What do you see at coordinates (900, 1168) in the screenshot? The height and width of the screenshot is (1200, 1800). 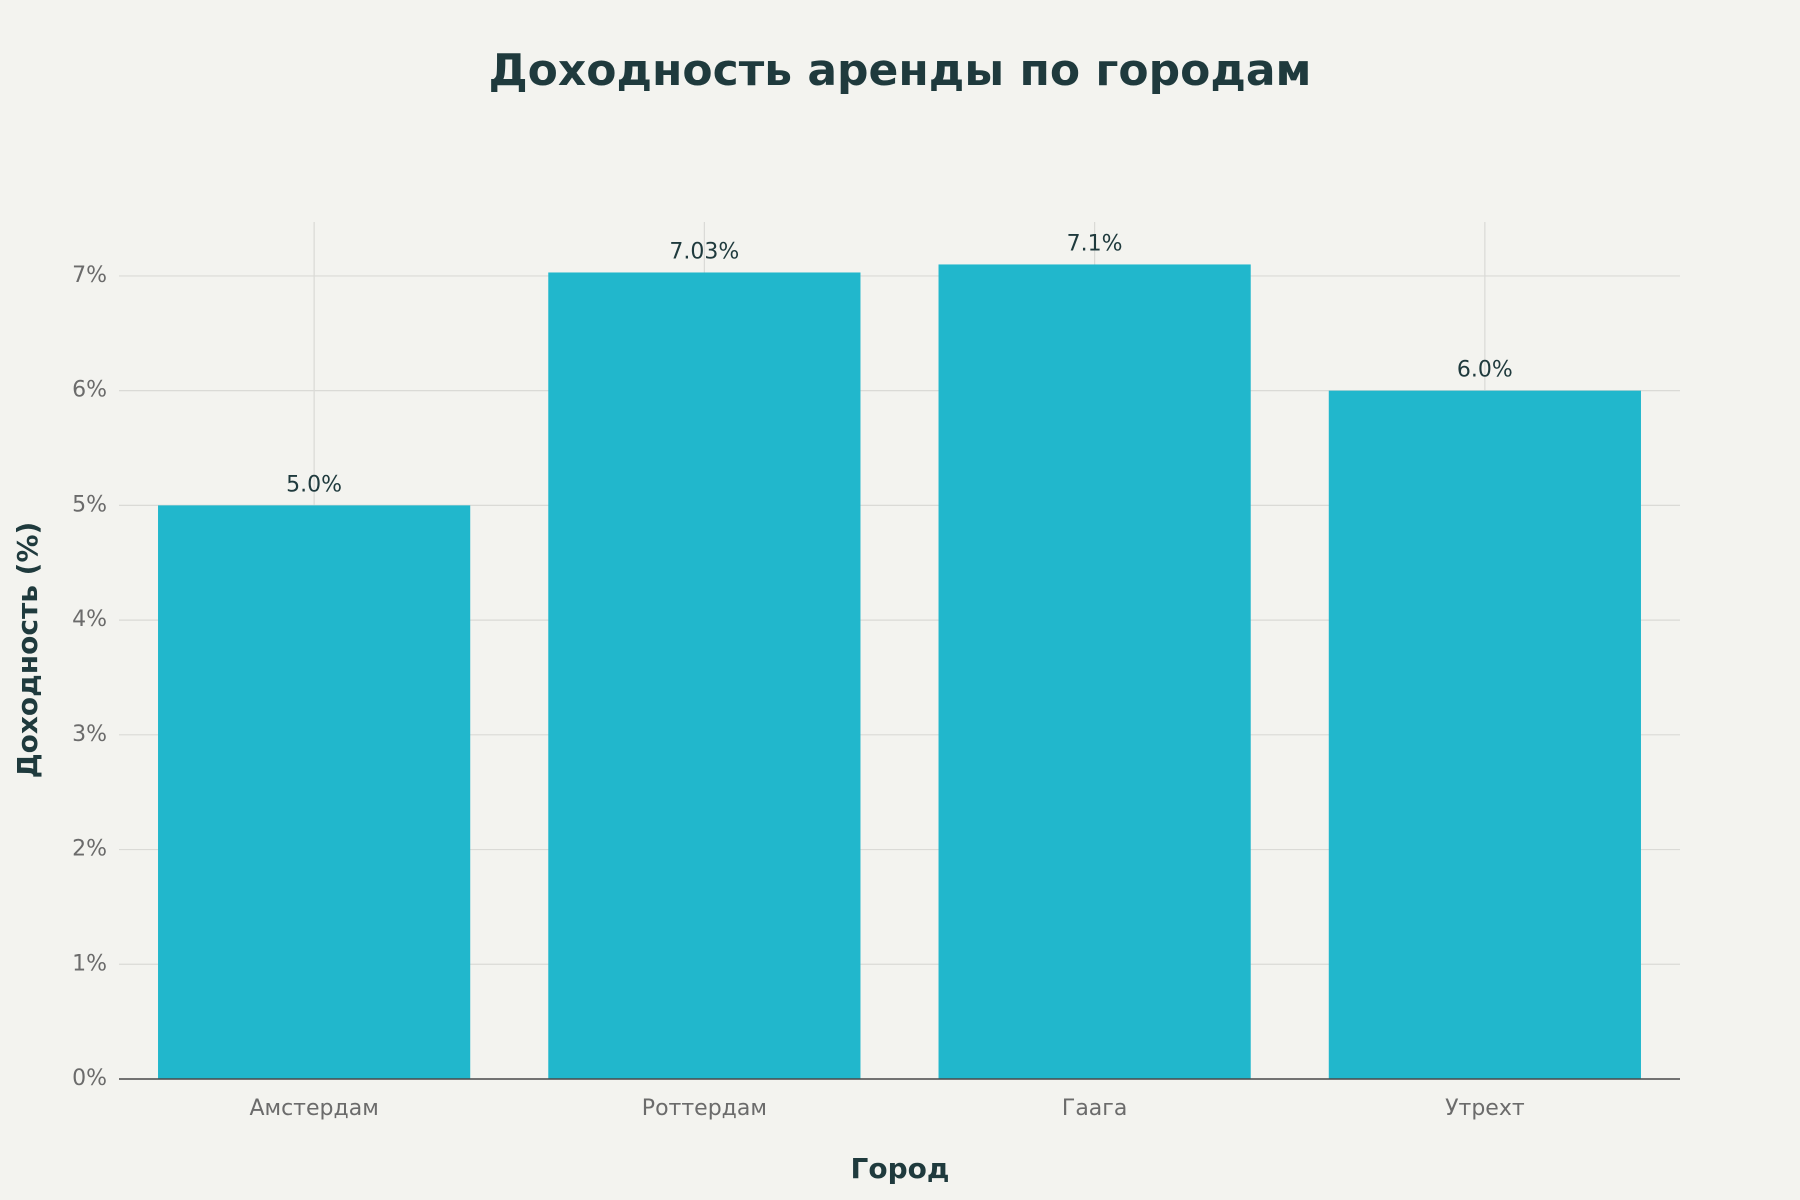 I see `x-axis-title: Город` at bounding box center [900, 1168].